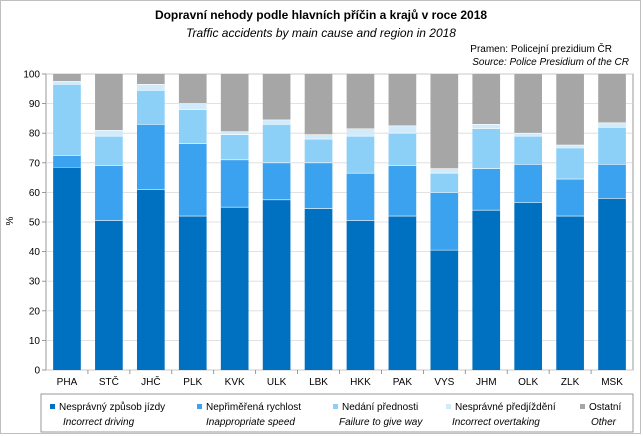  What do you see at coordinates (31, 75) in the screenshot?
I see `y-tick-label: 100` at bounding box center [31, 75].